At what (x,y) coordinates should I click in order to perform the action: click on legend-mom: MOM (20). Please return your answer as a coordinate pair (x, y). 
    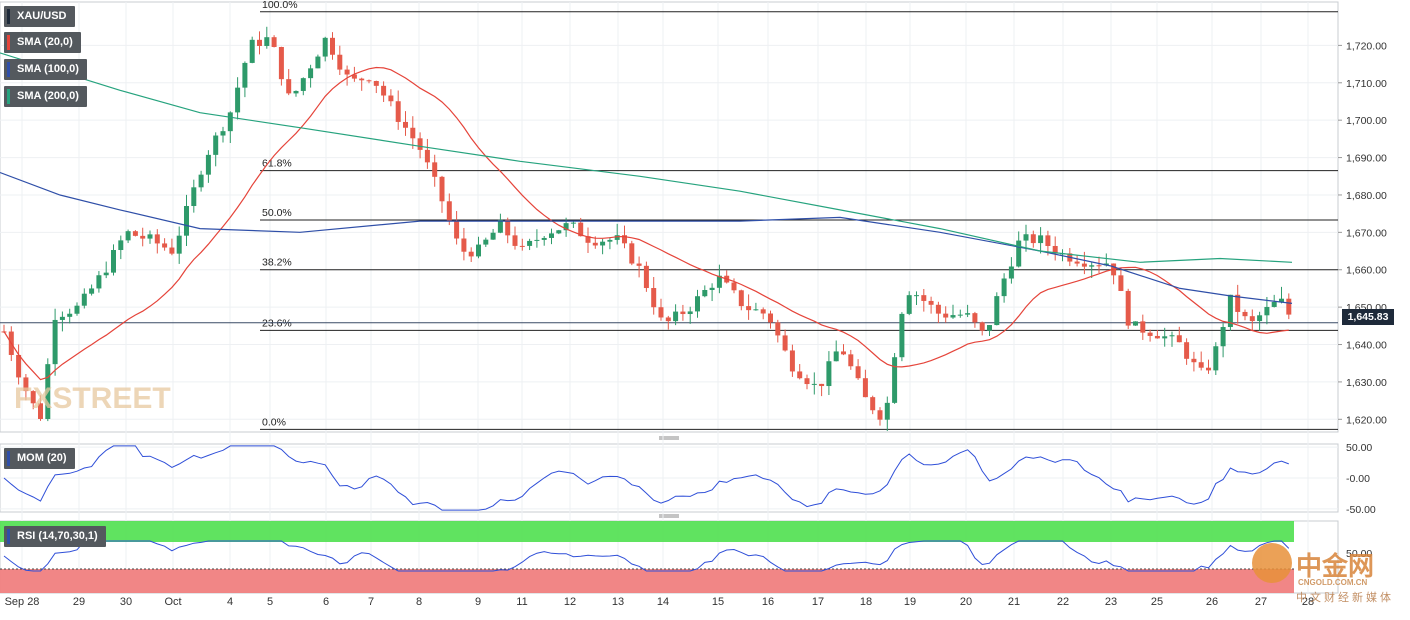
    Looking at the image, I should click on (39, 458).